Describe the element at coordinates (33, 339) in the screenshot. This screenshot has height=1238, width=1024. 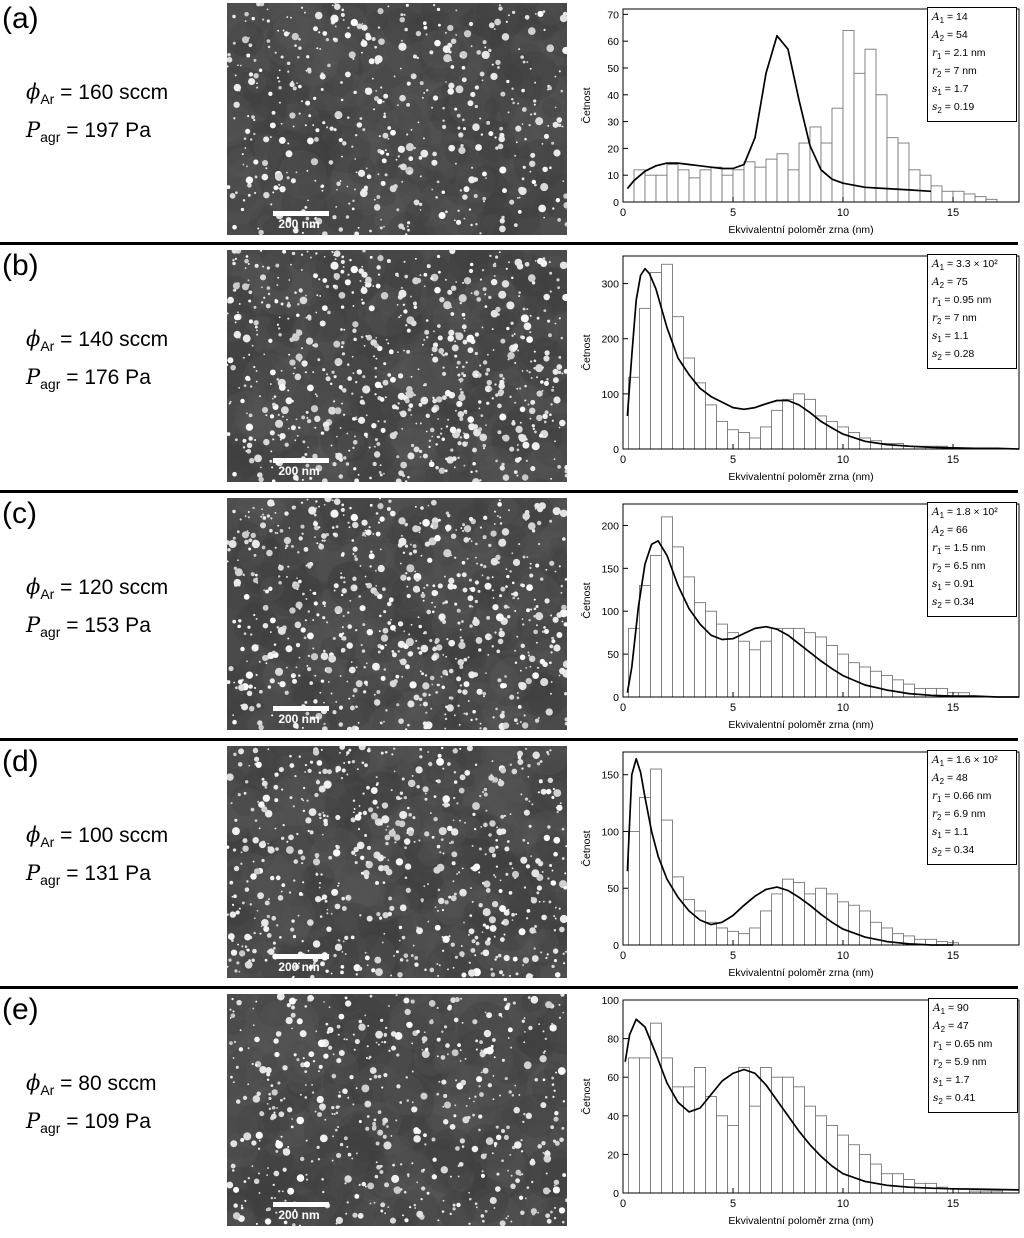
I see `flow-symbol: ϕ` at that location.